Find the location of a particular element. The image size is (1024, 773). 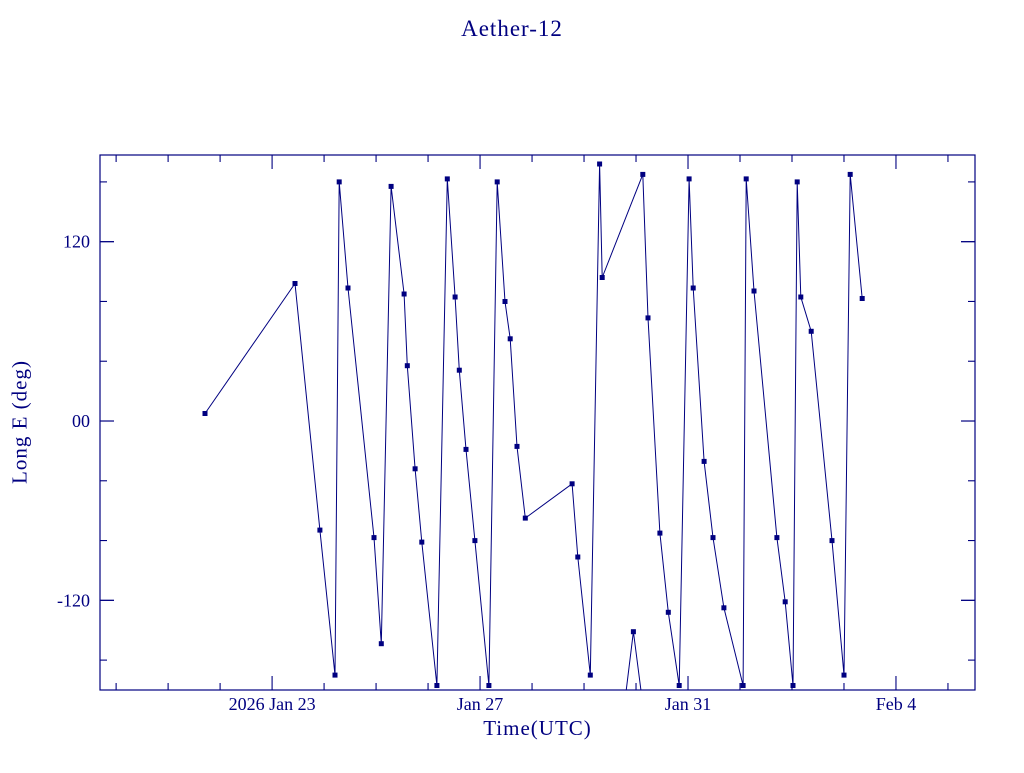

ground-track-line is located at coordinates (633, 660).